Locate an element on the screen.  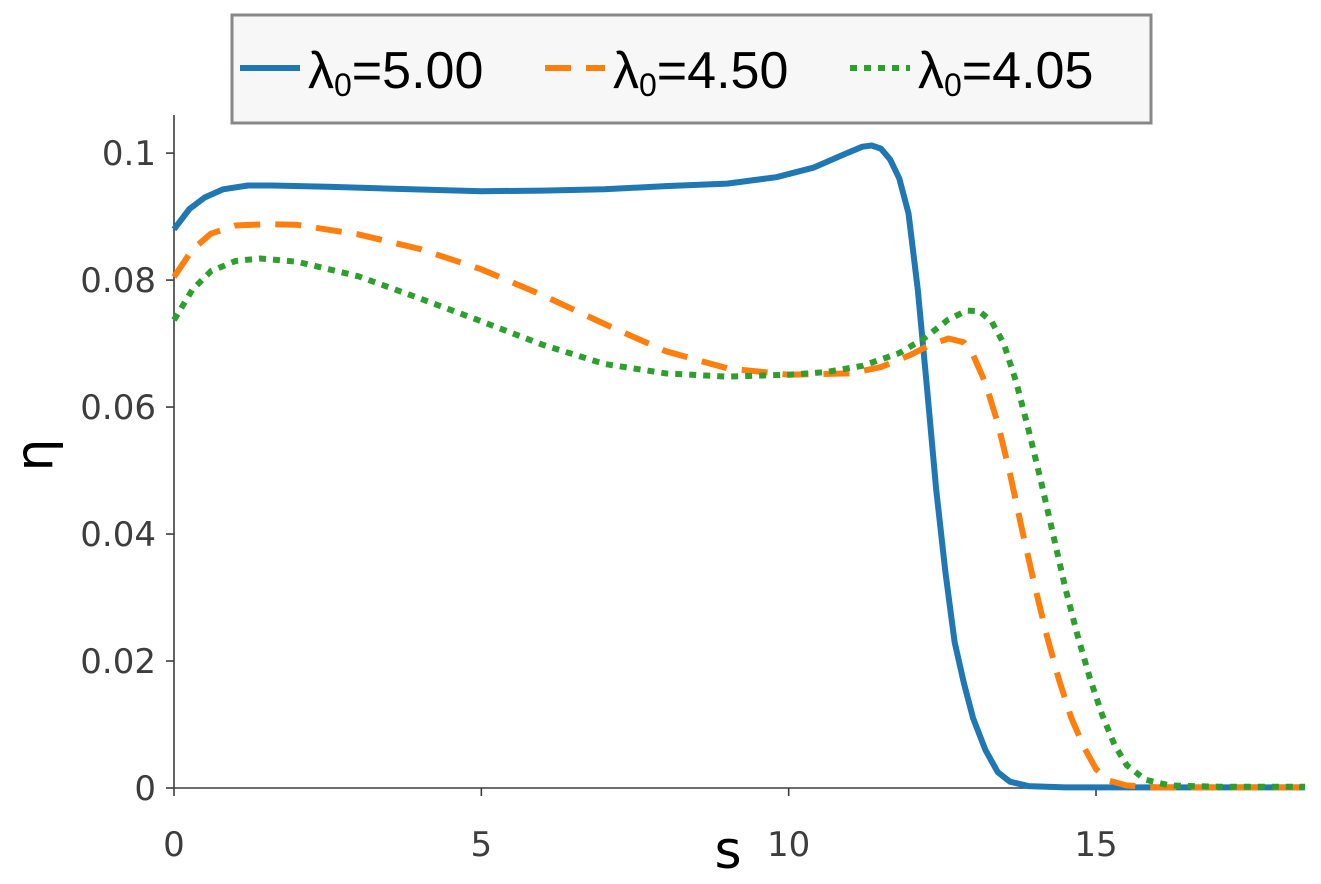
x-tick-label: 10 is located at coordinates (788, 845).